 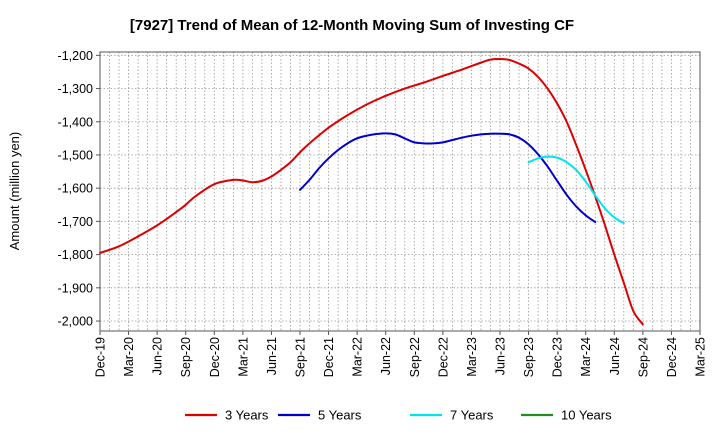 What do you see at coordinates (158, 356) in the screenshot?
I see `x-tick-label: Jun-20` at bounding box center [158, 356].